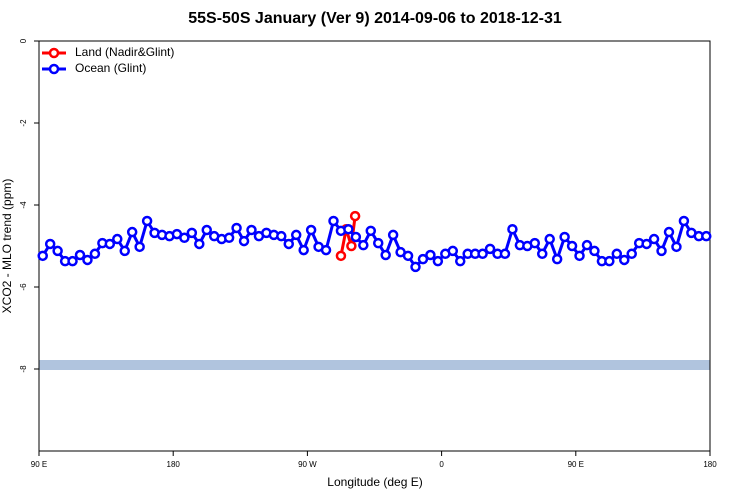 Image resolution: width=750 pixels, height=500 pixels. What do you see at coordinates (307, 464) in the screenshot?
I see `x-tick-label: 90 W` at bounding box center [307, 464].